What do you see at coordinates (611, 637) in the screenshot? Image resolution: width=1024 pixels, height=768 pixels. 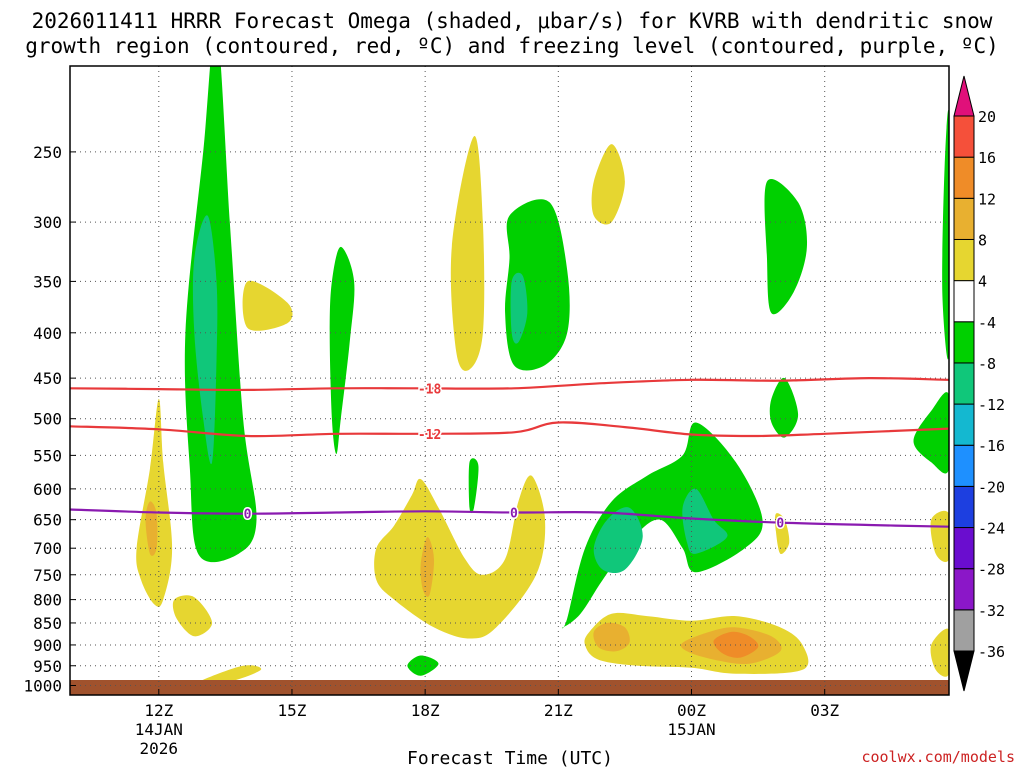 I see `omega-region-subsidence-2230z-core` at bounding box center [611, 637].